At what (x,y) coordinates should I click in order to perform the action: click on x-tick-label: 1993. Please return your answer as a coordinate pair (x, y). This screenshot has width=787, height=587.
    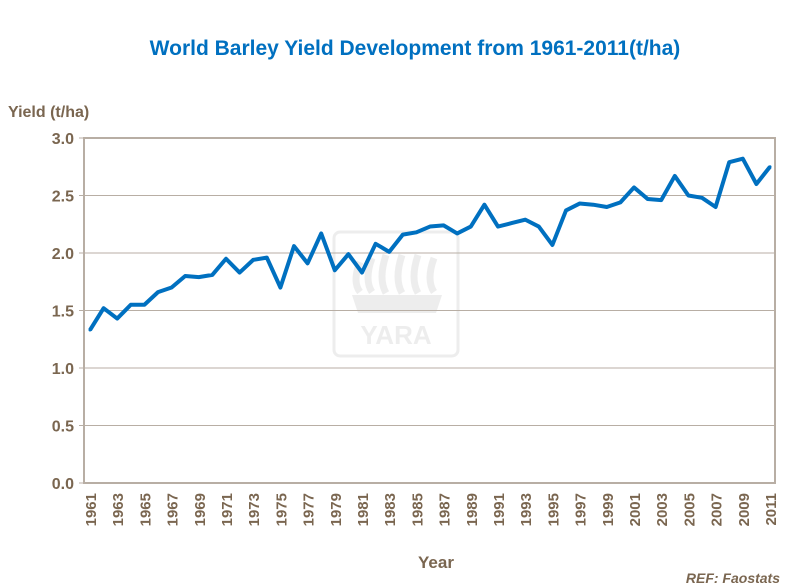
    Looking at the image, I should click on (526, 509).